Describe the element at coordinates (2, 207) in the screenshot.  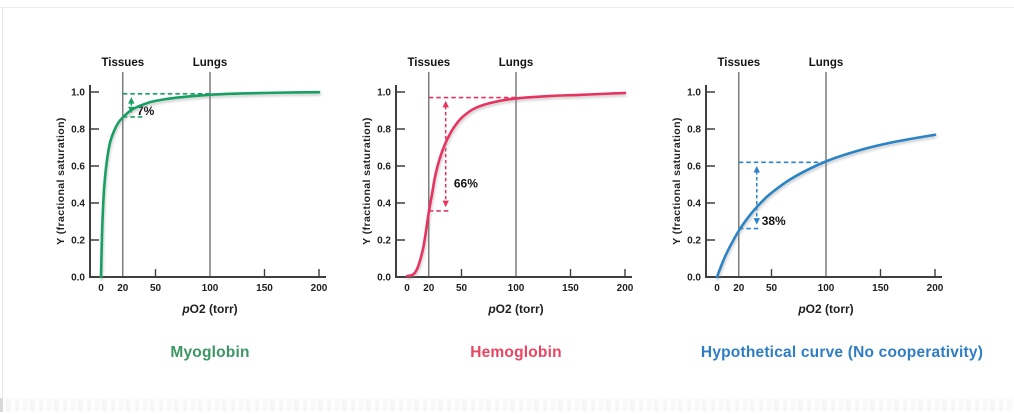
I see `panel-left-border` at that location.